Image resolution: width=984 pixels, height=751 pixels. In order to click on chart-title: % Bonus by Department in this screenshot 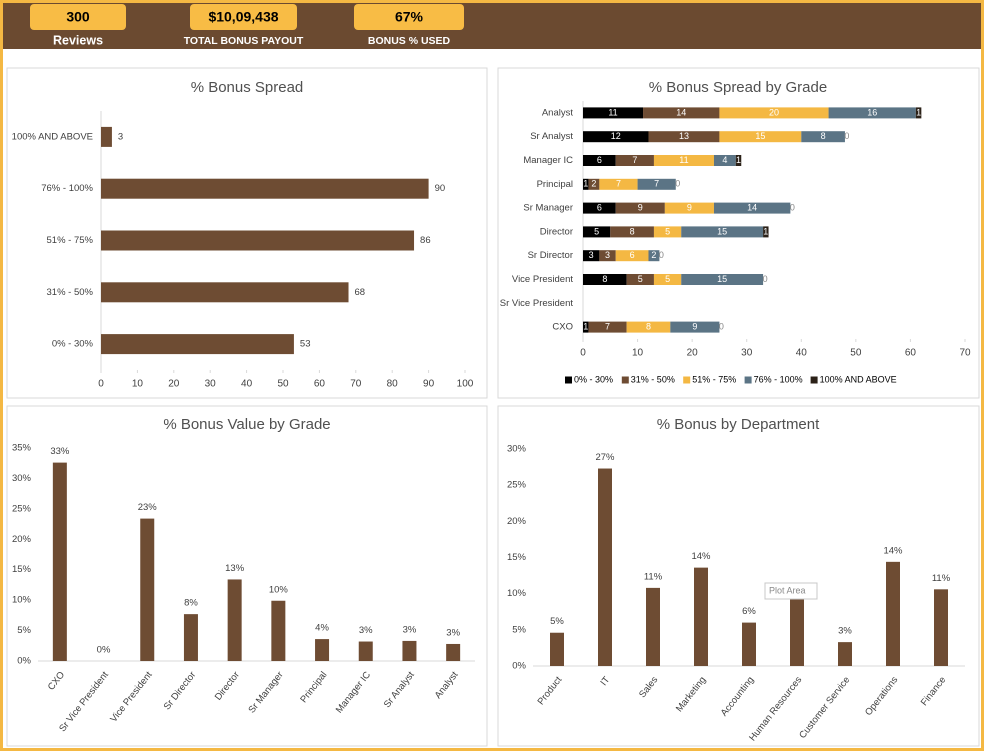, I will do `click(738, 424)`.